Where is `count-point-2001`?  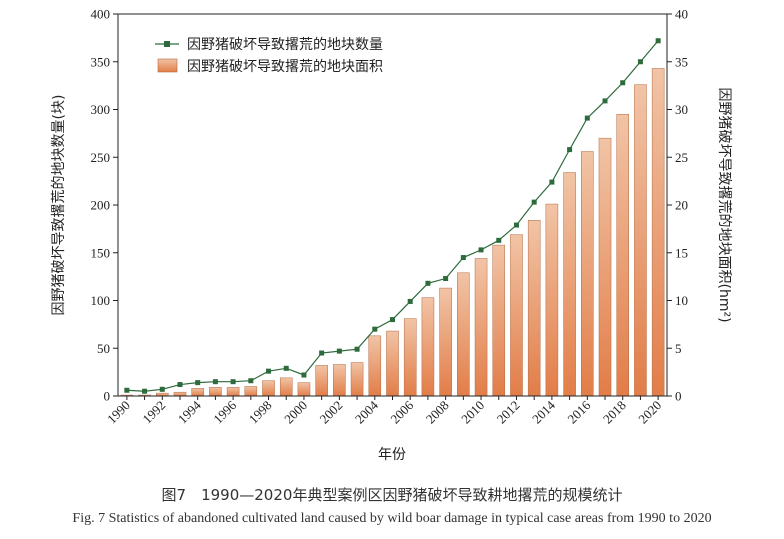
count-point-2001 is located at coordinates (322, 353).